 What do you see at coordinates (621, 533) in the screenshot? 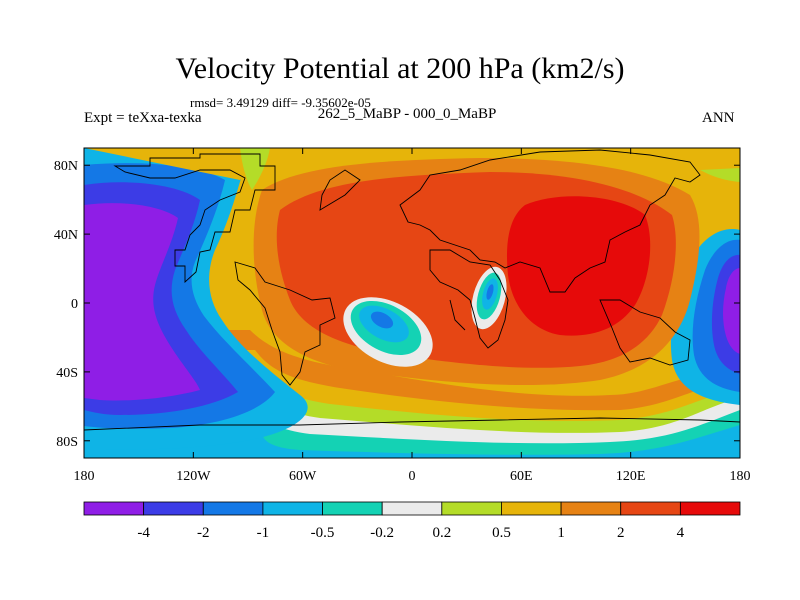
I see `colorbar-label: 2` at bounding box center [621, 533].